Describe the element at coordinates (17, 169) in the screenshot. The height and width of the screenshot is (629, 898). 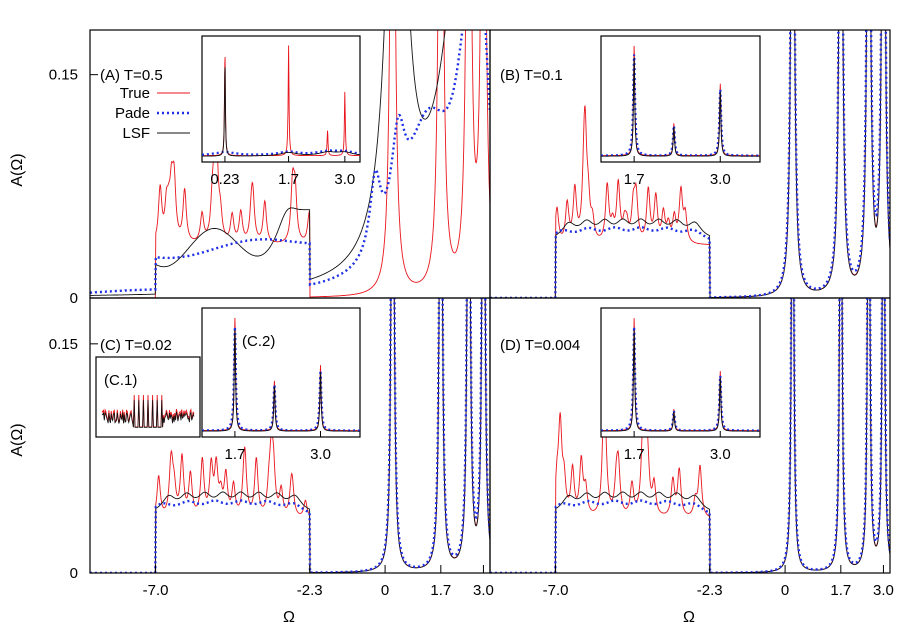
I see `y-axis-label-top: A(Ω)` at that location.